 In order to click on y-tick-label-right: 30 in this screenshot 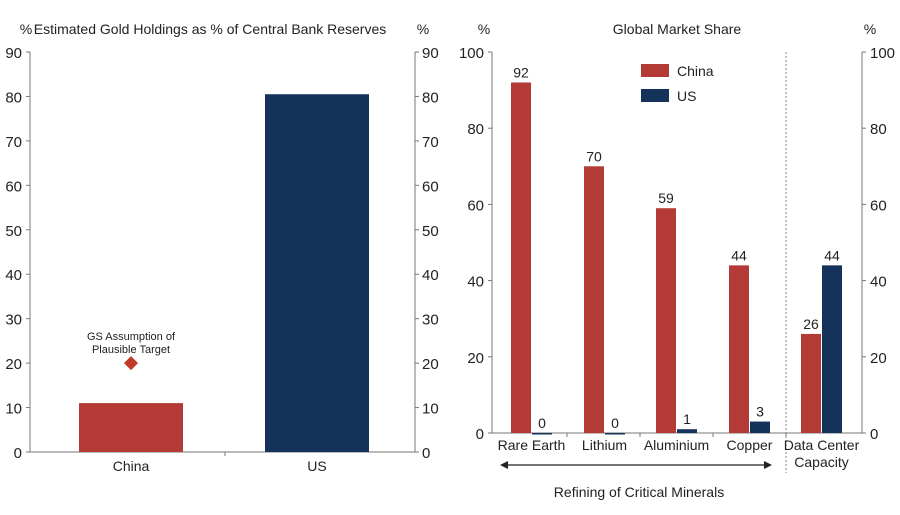, I will do `click(430, 320)`.